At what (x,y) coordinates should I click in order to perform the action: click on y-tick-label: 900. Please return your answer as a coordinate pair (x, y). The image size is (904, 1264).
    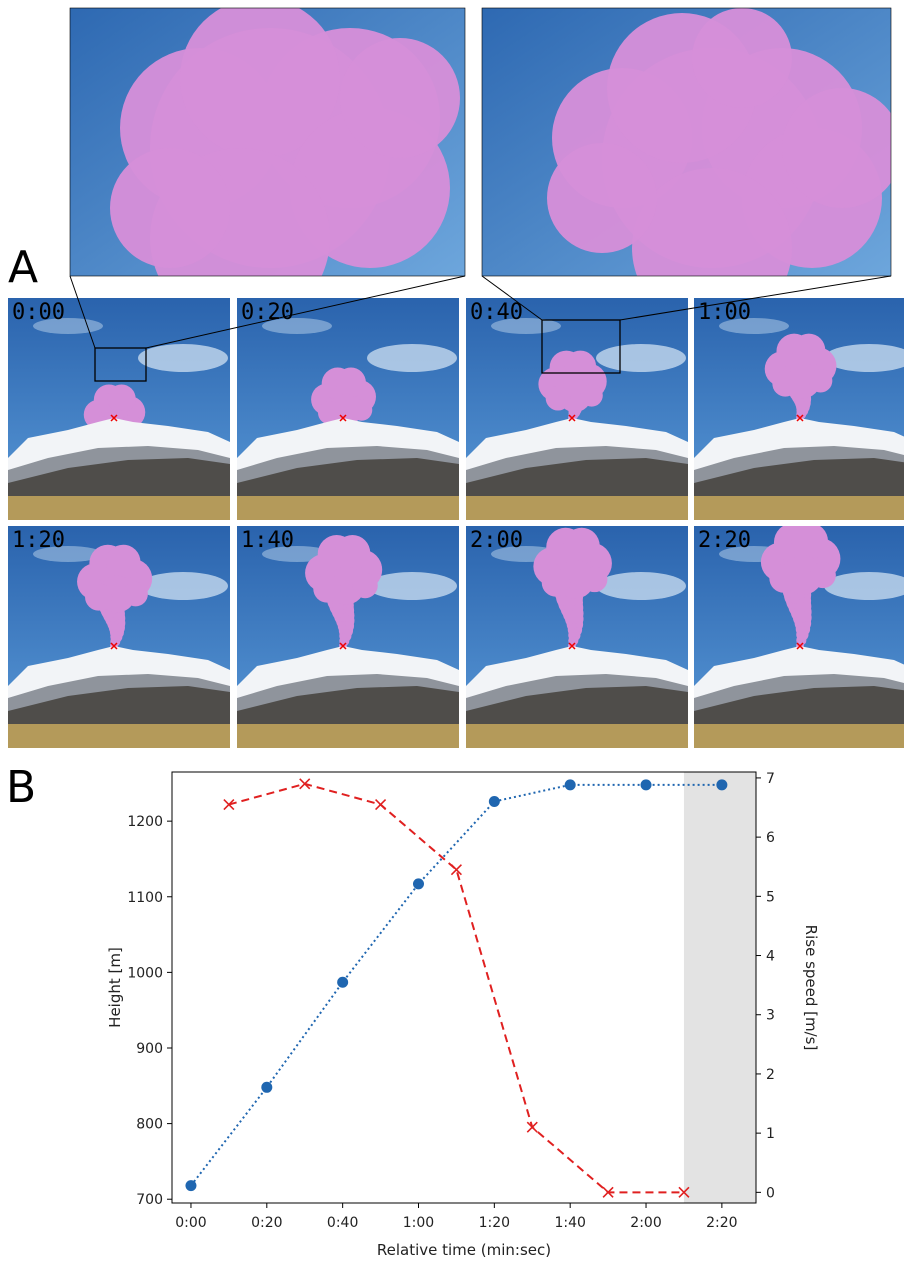
    Looking at the image, I should click on (149, 1049).